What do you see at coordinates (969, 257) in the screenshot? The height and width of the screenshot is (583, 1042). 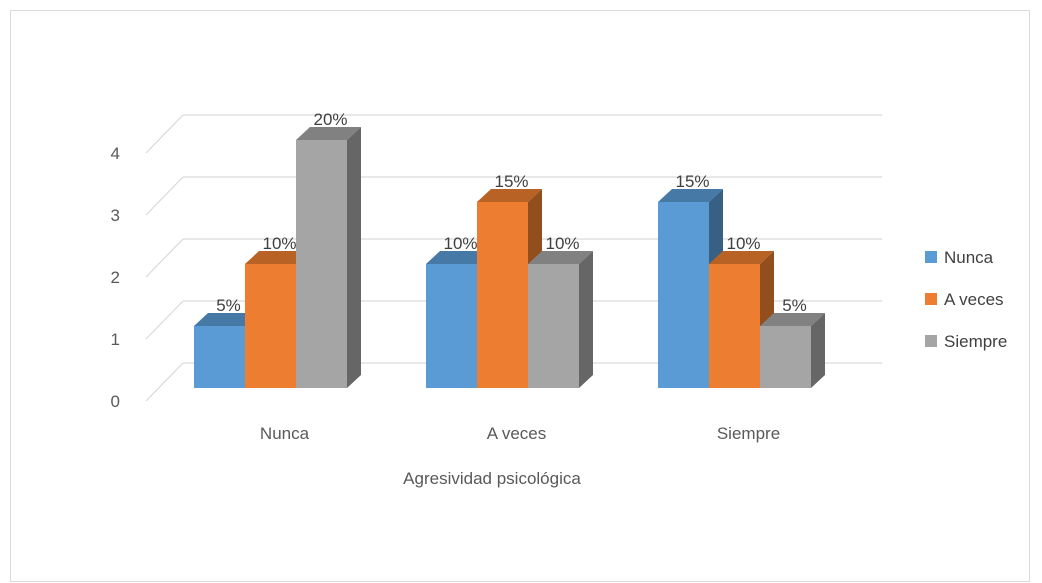 I see `legend-label: Nunca` at bounding box center [969, 257].